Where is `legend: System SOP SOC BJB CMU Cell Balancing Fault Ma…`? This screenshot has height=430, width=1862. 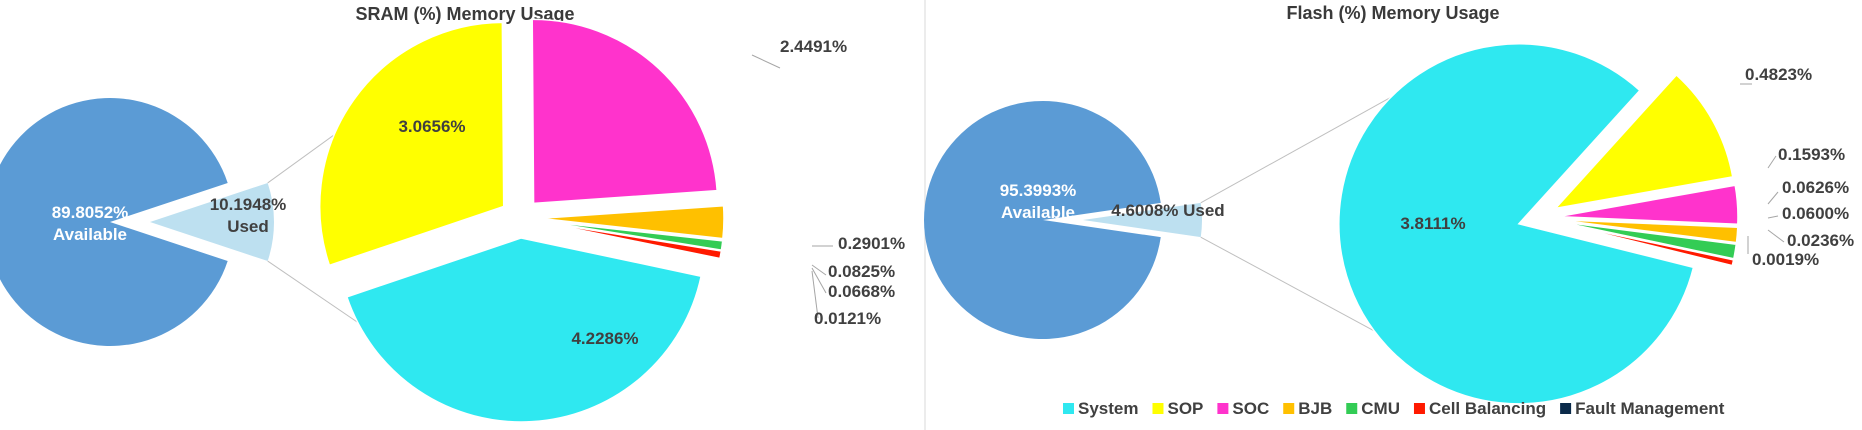 legend: System SOP SOC BJB CMU Cell Balancing Fault Ma… is located at coordinates (1394, 408).